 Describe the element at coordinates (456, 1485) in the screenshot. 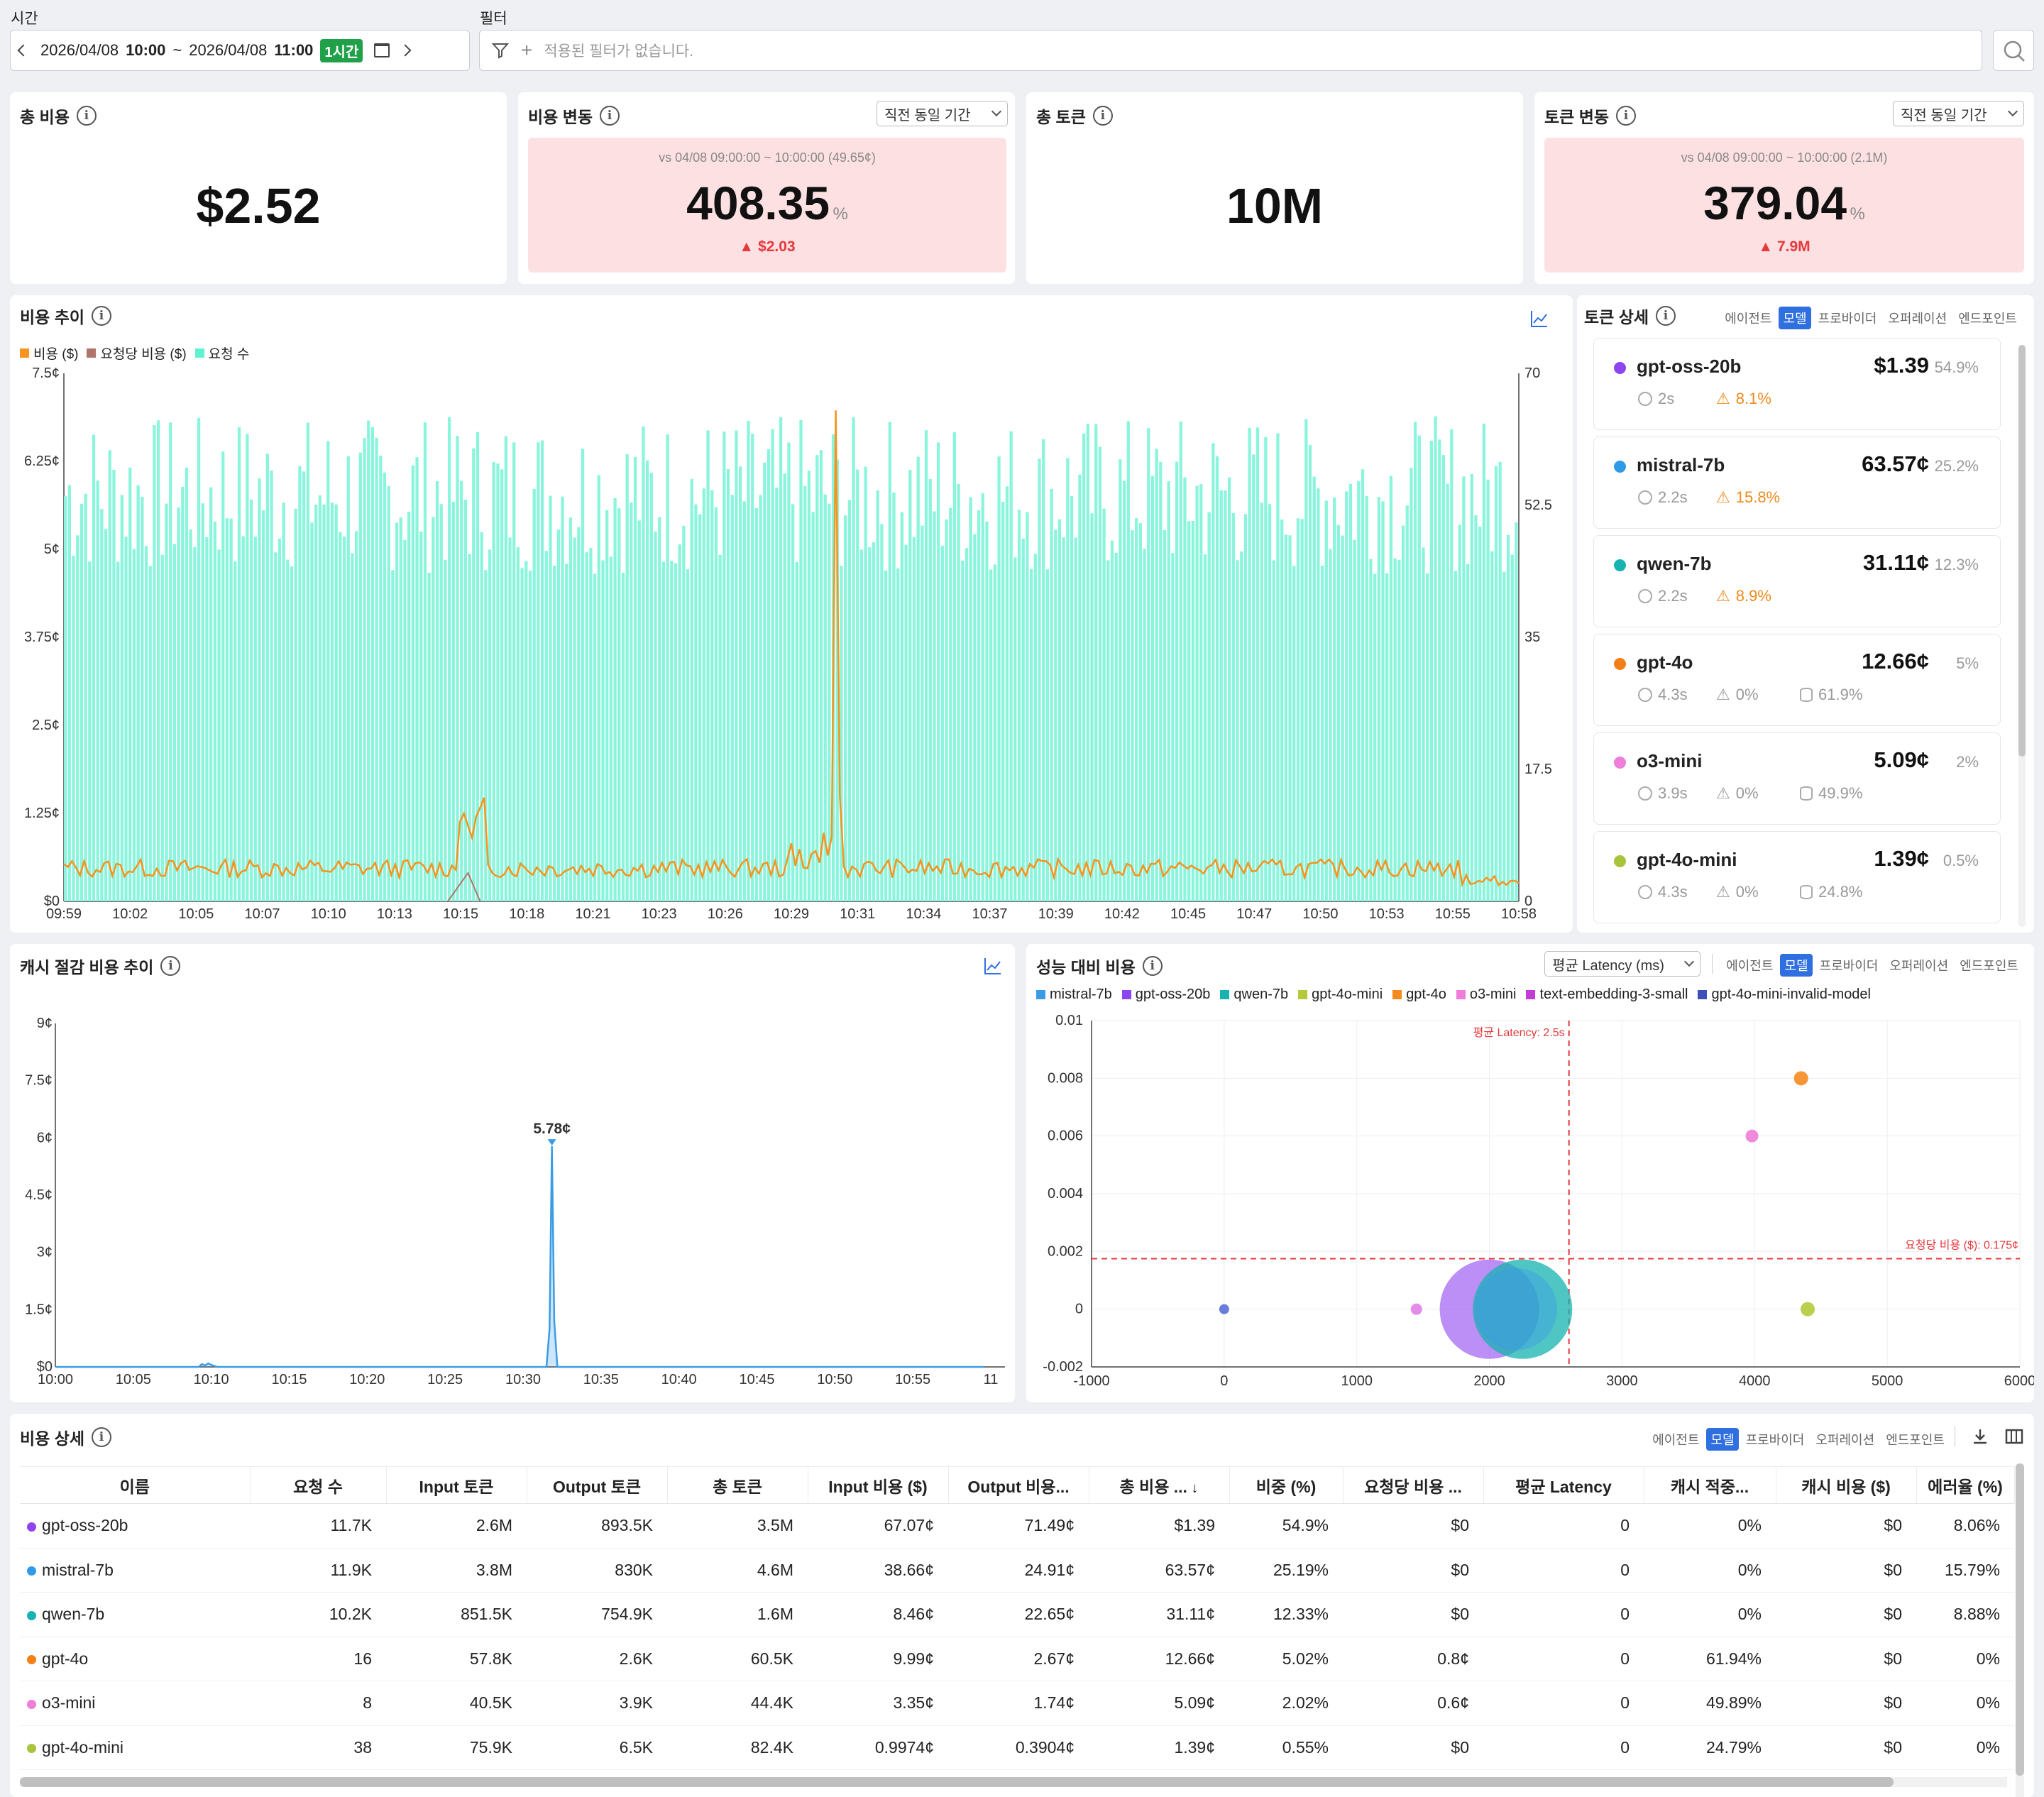

I see `column-header: Input 토큰` at that location.